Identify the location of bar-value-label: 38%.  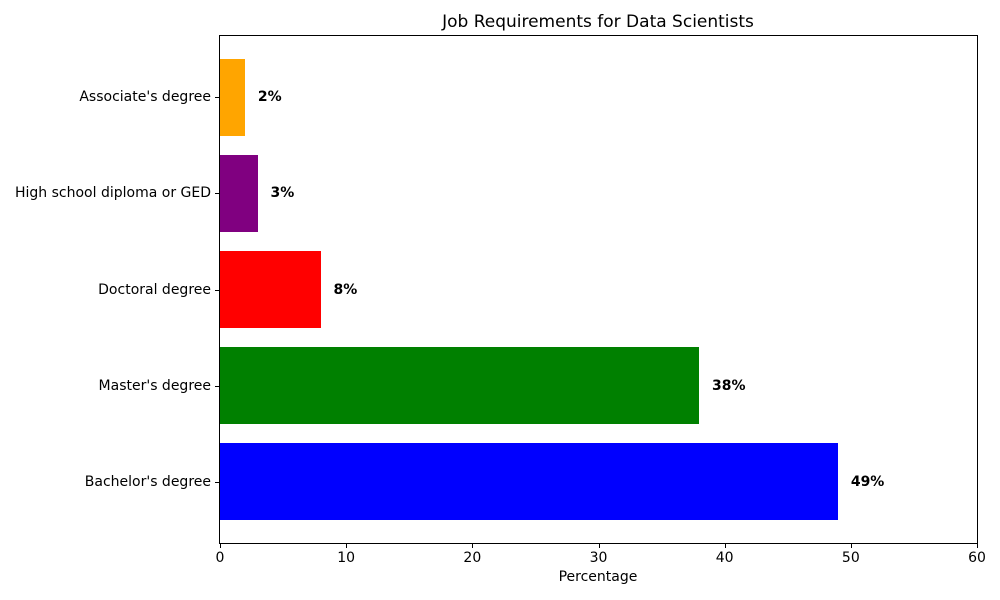
(729, 385).